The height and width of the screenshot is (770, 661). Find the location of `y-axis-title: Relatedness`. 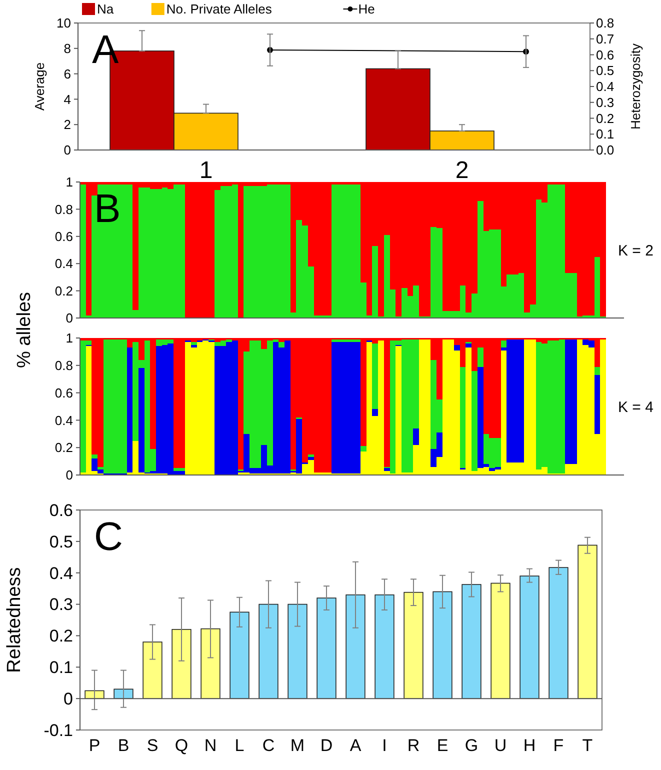

y-axis-title: Relatedness is located at coordinates (14, 620).